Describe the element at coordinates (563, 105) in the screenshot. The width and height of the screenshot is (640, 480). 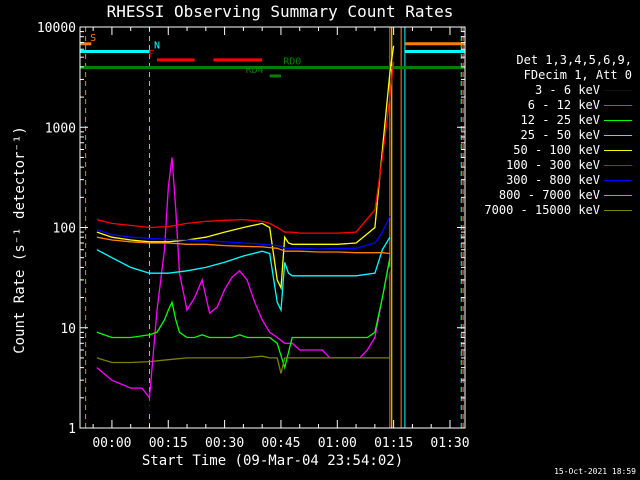
I see `legend-label-1: 6 - 12 keV` at that location.